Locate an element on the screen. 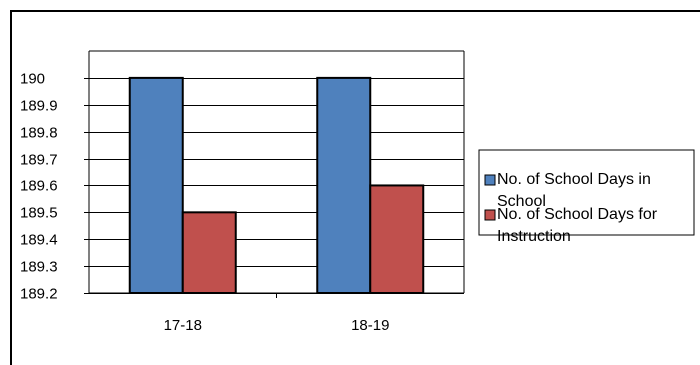 The image size is (700, 365). y-tick-label: 189.6 is located at coordinates (39, 186).